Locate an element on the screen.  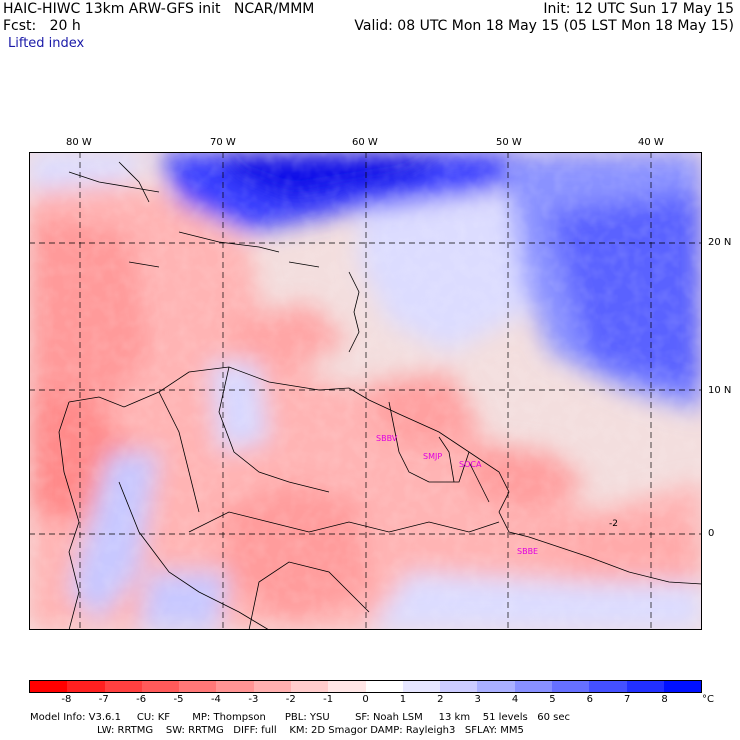
station-sbbe: SBBE is located at coordinates (527, 551).